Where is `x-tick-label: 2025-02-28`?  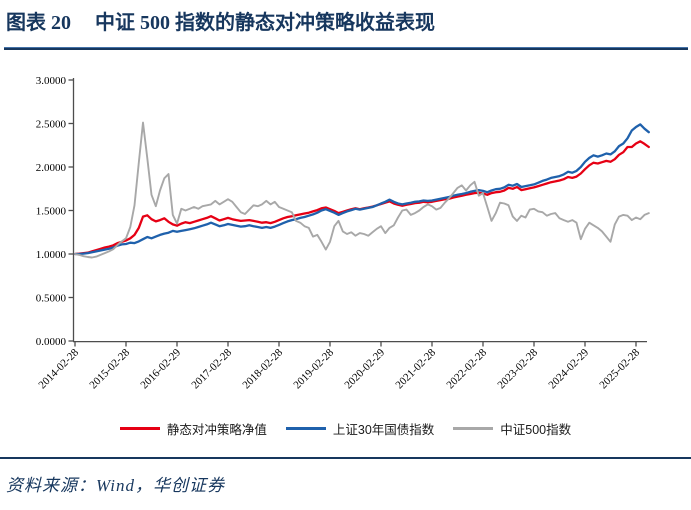 x-tick-label: 2025-02-28 is located at coordinates (619, 368).